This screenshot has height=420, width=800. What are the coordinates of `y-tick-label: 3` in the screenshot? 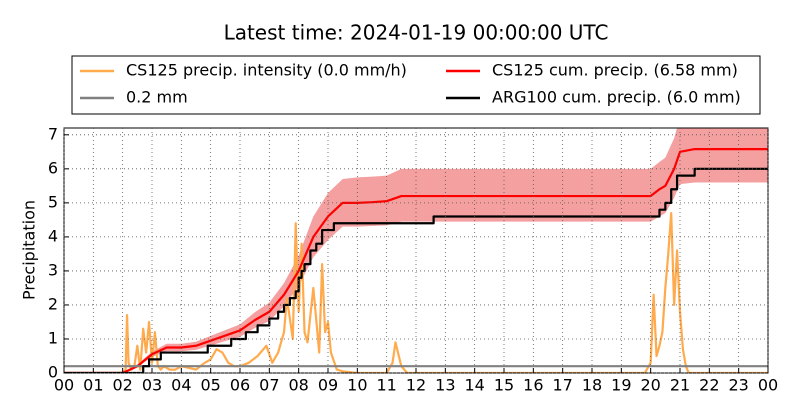 It's located at (53, 269).